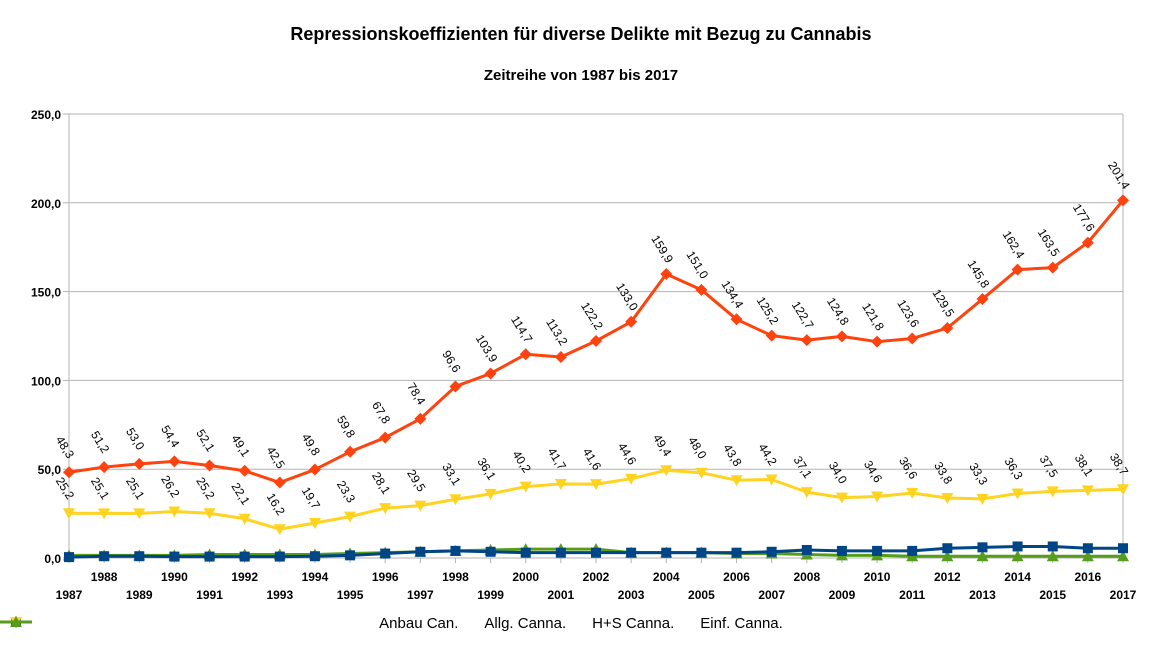 This screenshot has width=1162, height=646. What do you see at coordinates (1084, 217) in the screenshot?
I see `data-label-allg-canna: 177,6` at bounding box center [1084, 217].